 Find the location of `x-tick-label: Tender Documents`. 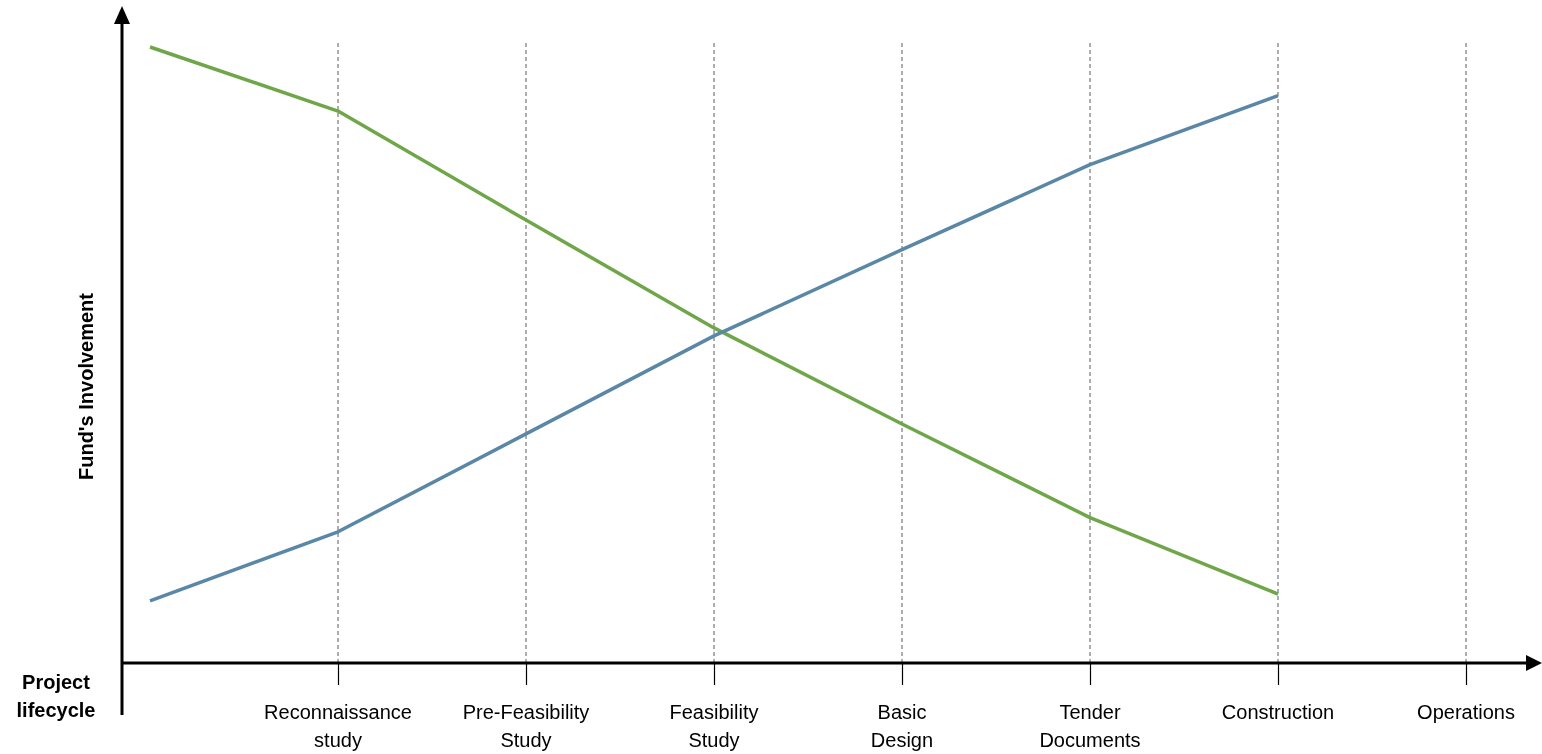

x-tick-label: Tender Documents is located at coordinates (1090, 726).